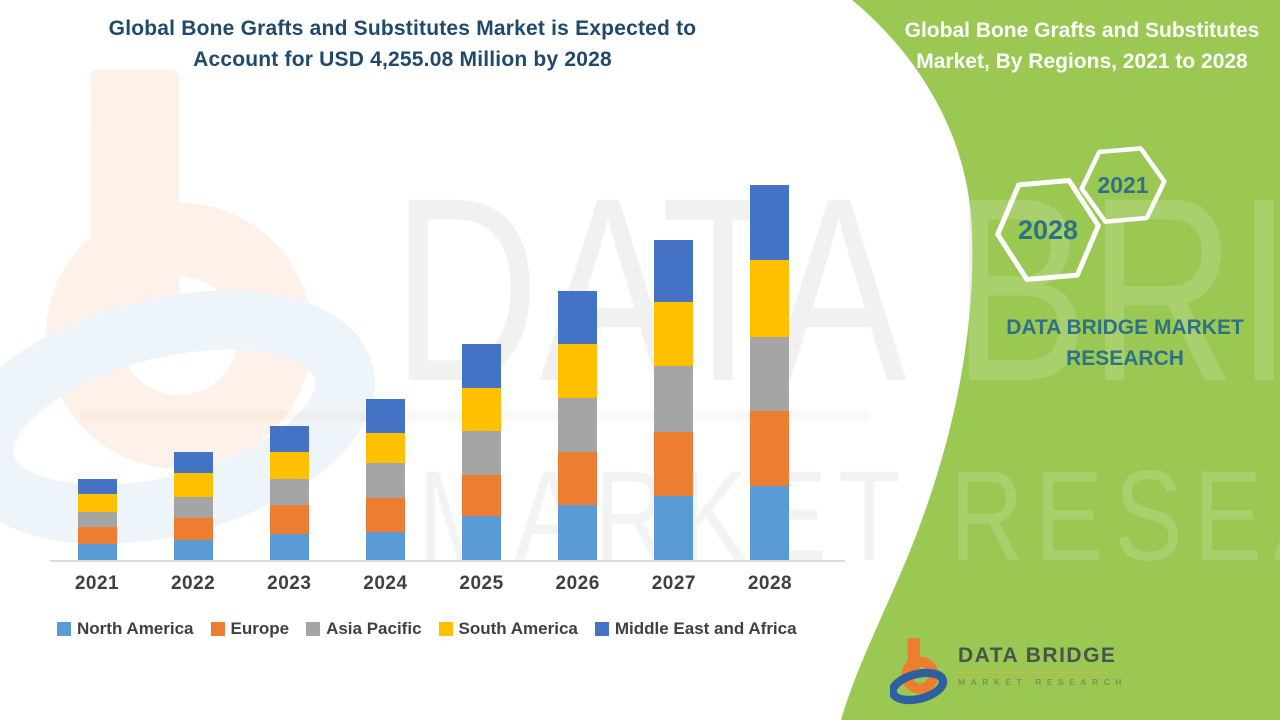  Describe the element at coordinates (578, 371) in the screenshot. I see `bar-segment-2026-south-america` at that location.